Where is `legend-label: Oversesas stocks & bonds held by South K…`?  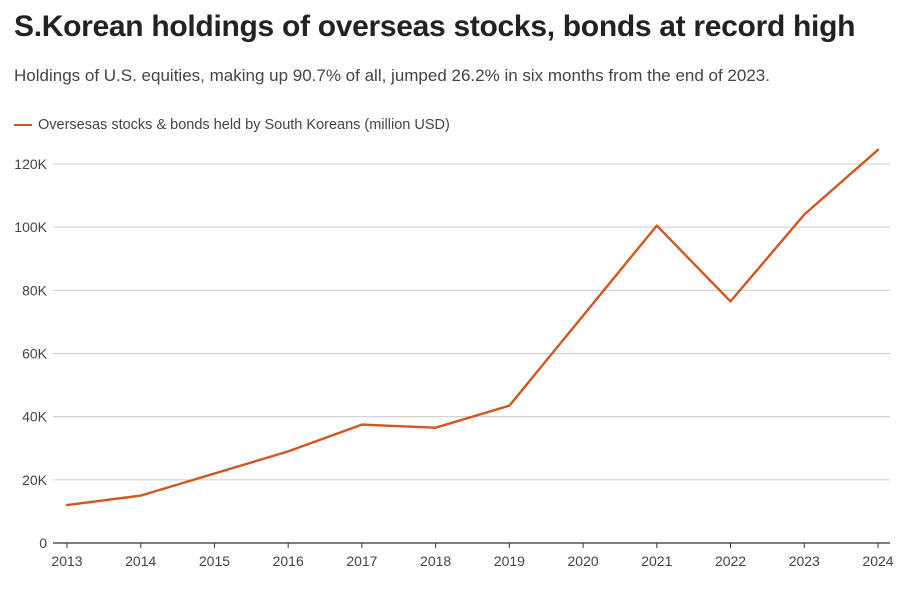 legend-label: Oversesas stocks & bonds held by South K… is located at coordinates (244, 125).